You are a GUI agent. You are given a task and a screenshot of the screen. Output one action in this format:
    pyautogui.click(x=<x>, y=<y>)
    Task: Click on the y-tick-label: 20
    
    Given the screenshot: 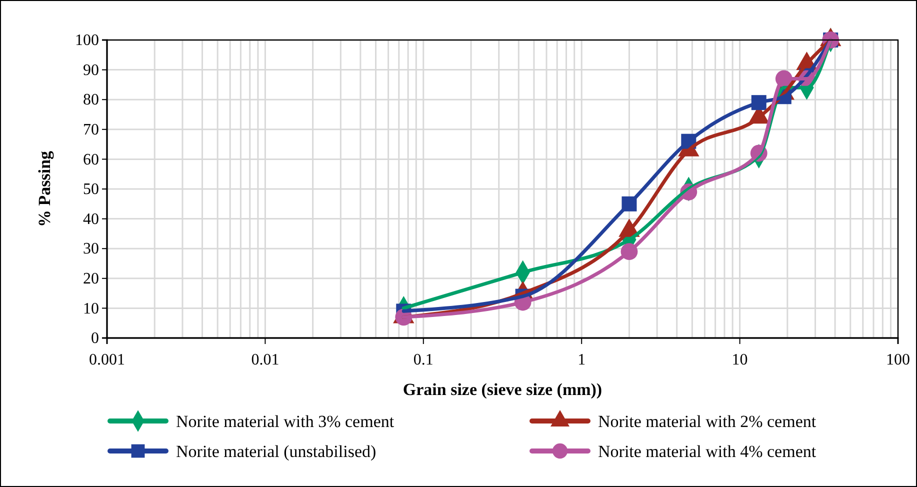 What is the action you would take?
    pyautogui.click(x=91, y=279)
    